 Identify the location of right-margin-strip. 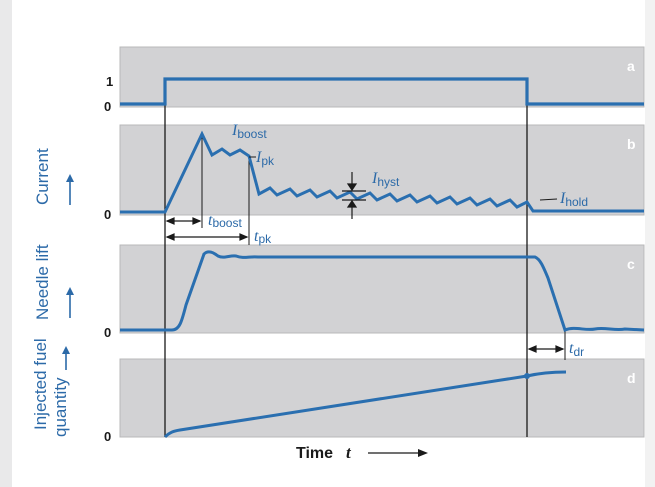
(650, 243).